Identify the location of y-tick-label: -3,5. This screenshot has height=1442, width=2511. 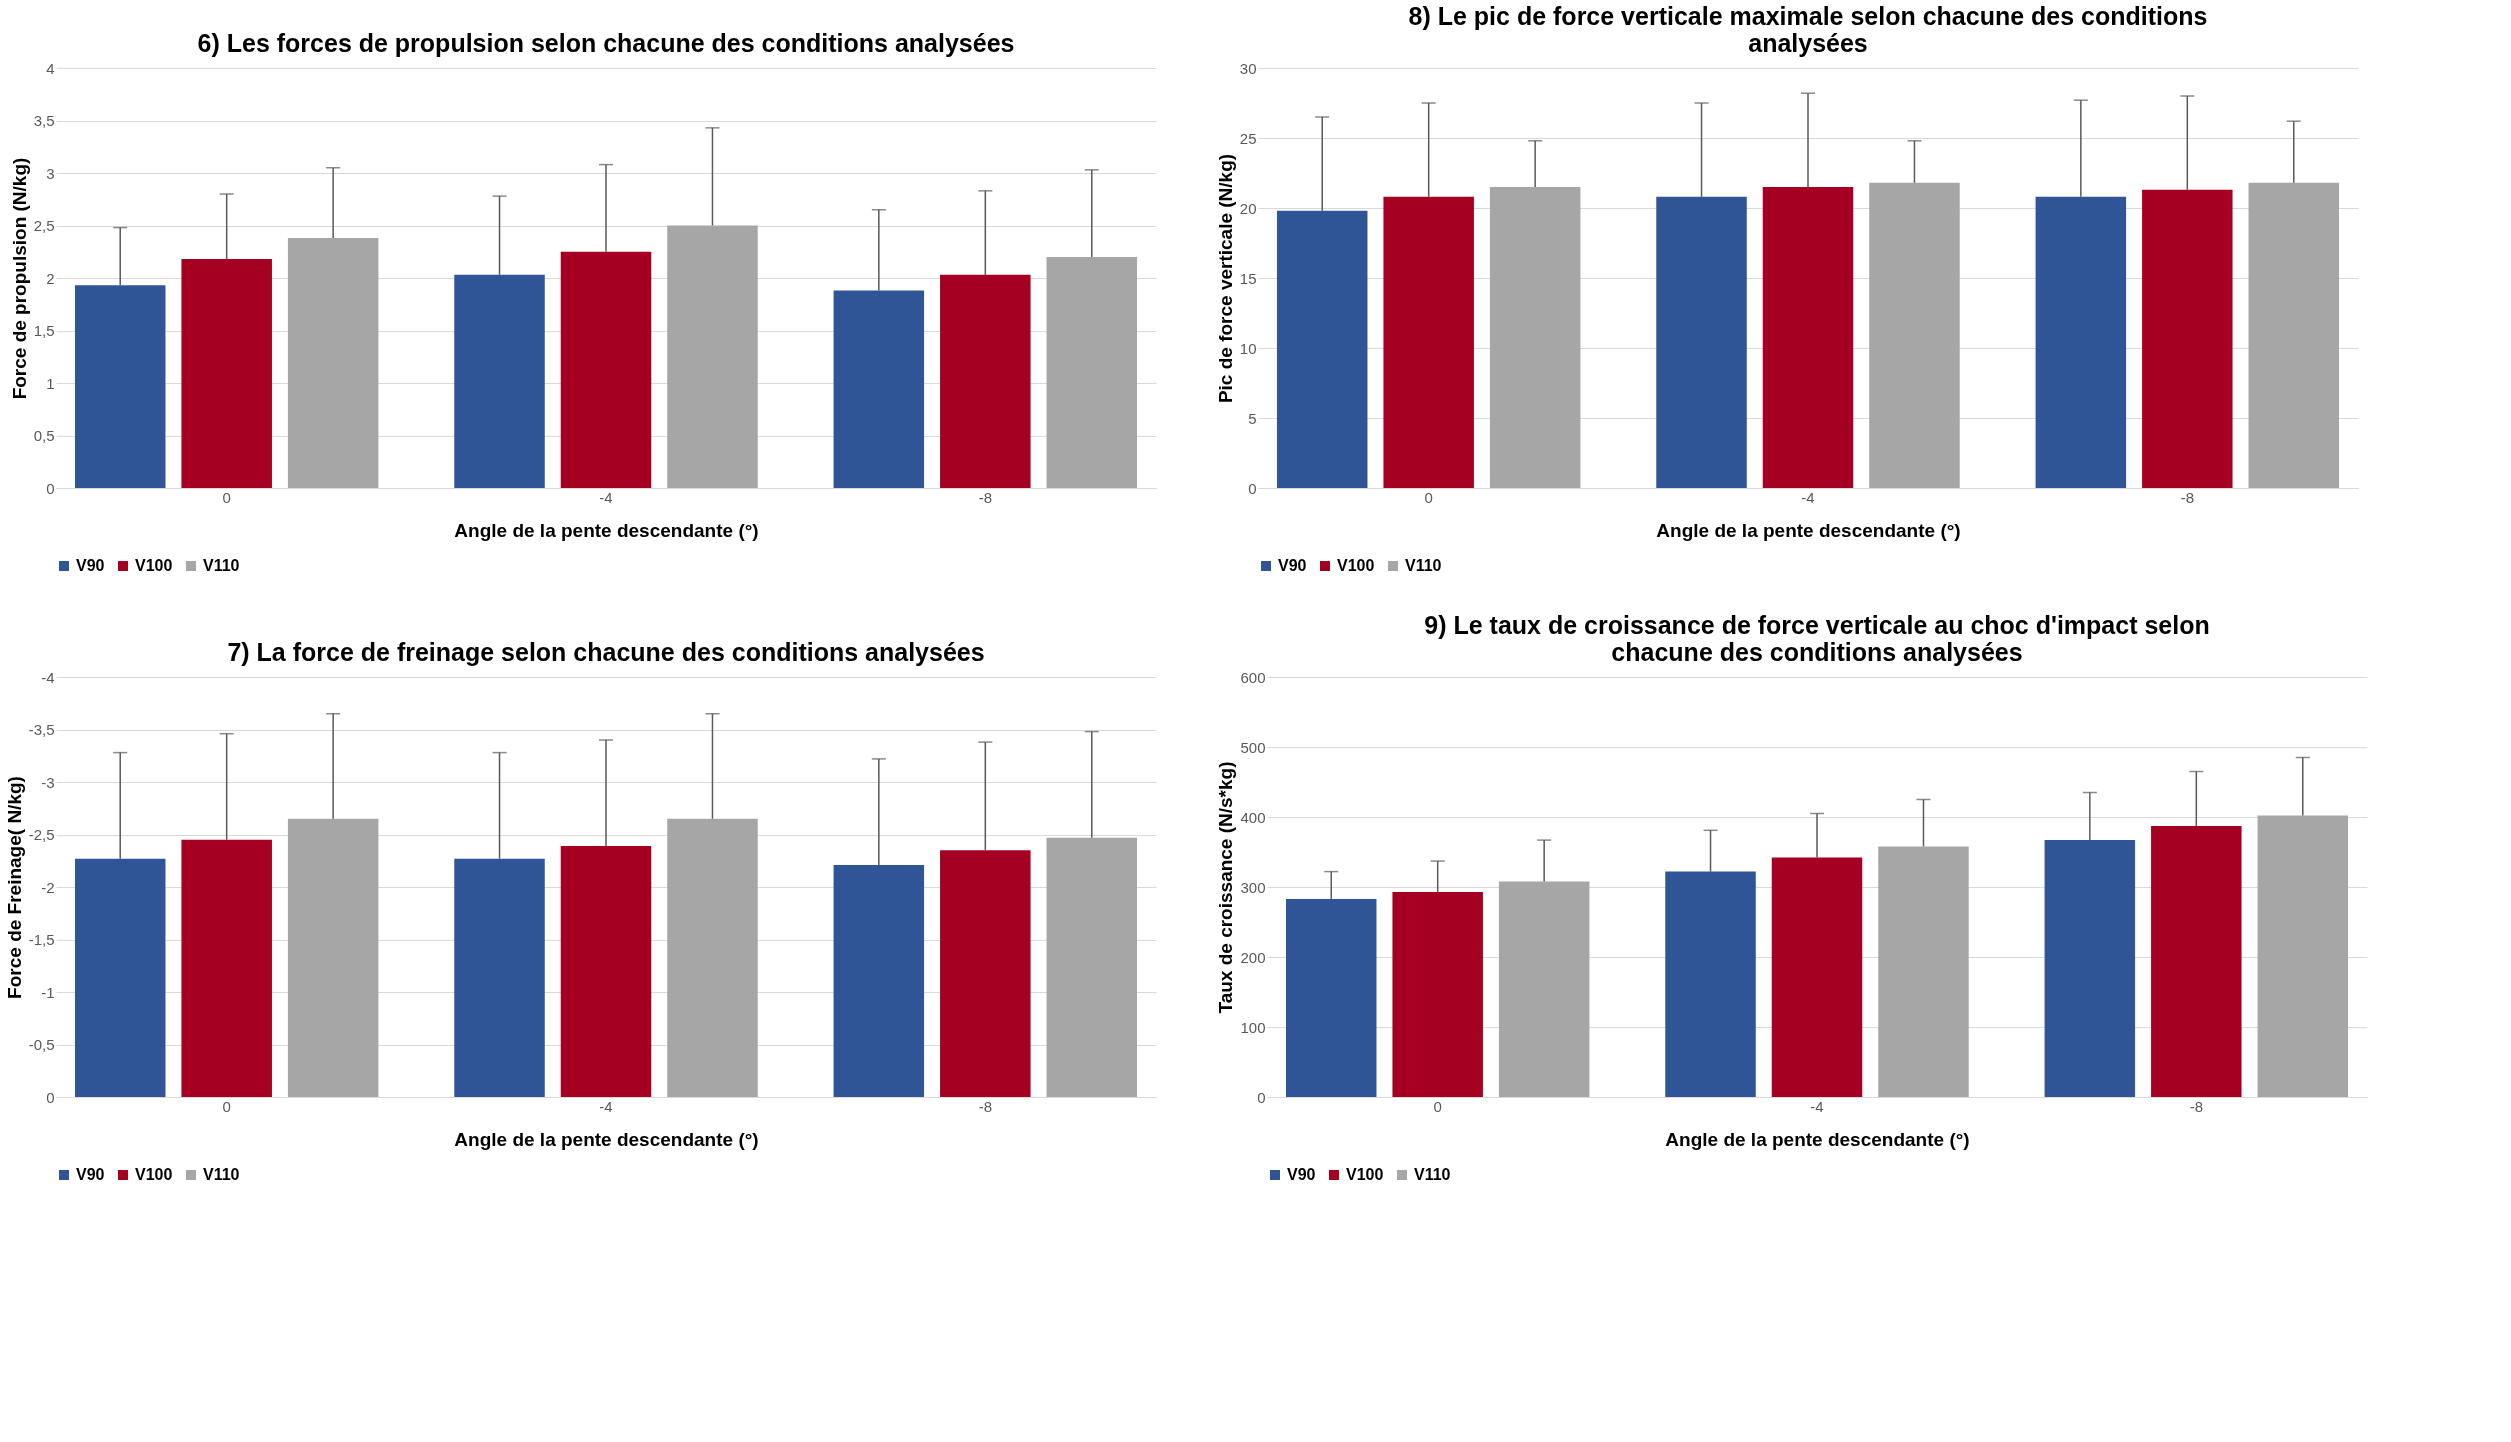
(41, 729).